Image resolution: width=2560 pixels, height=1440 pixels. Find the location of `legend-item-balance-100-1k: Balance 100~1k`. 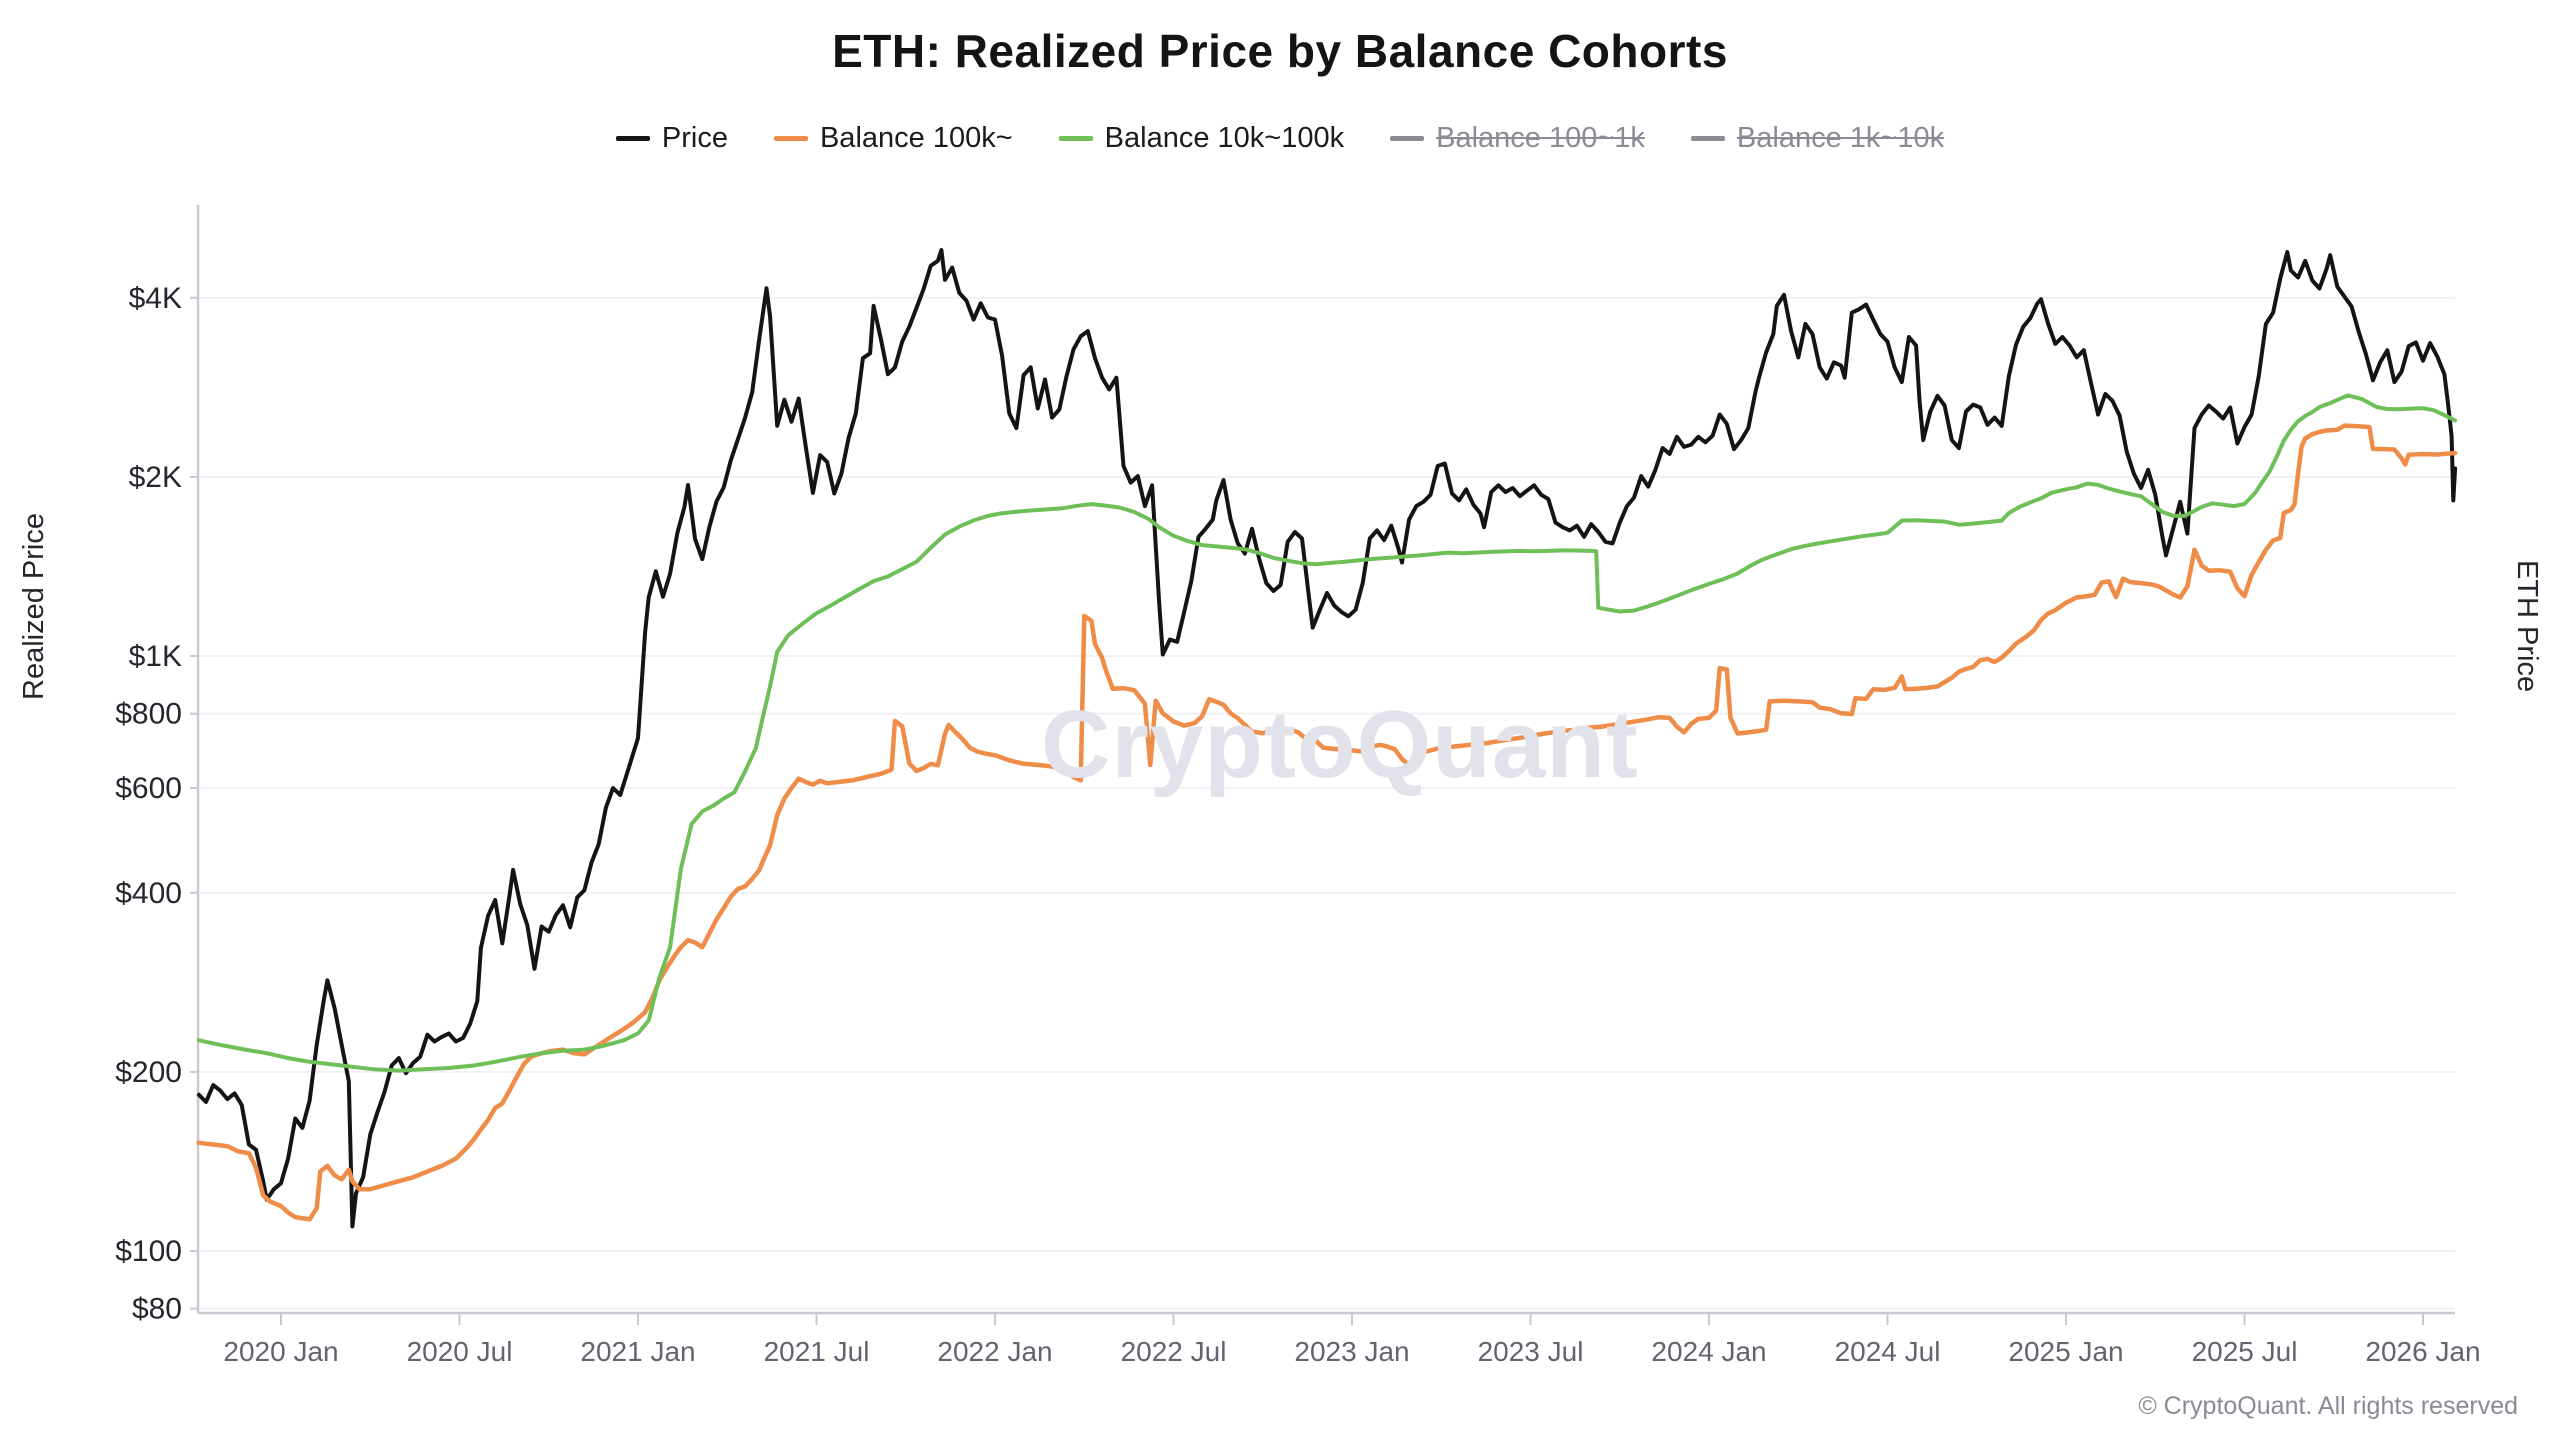

legend-item-balance-100-1k: Balance 100~1k is located at coordinates (1517, 138).